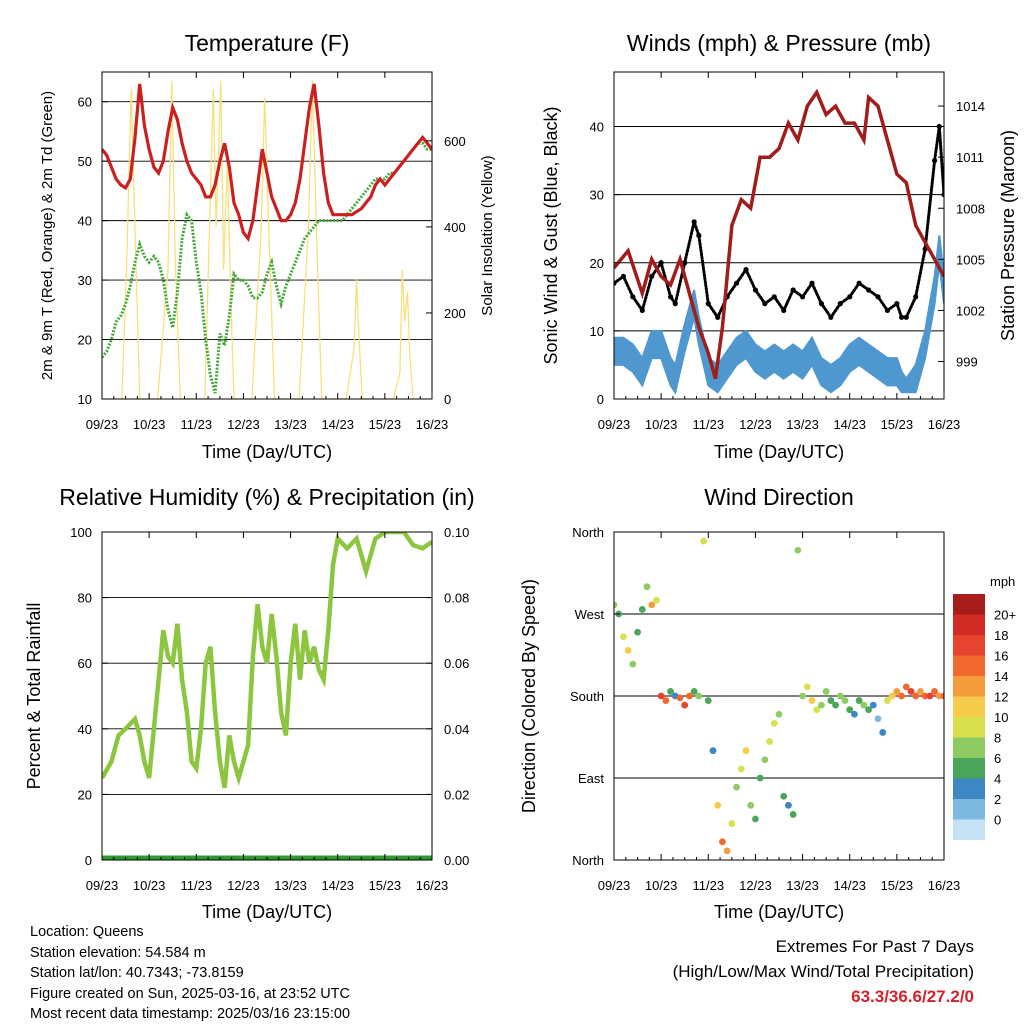 Image resolution: width=1024 pixels, height=1025 pixels. Describe the element at coordinates (588, 860) in the screenshot. I see `y-tick-label: North` at that location.